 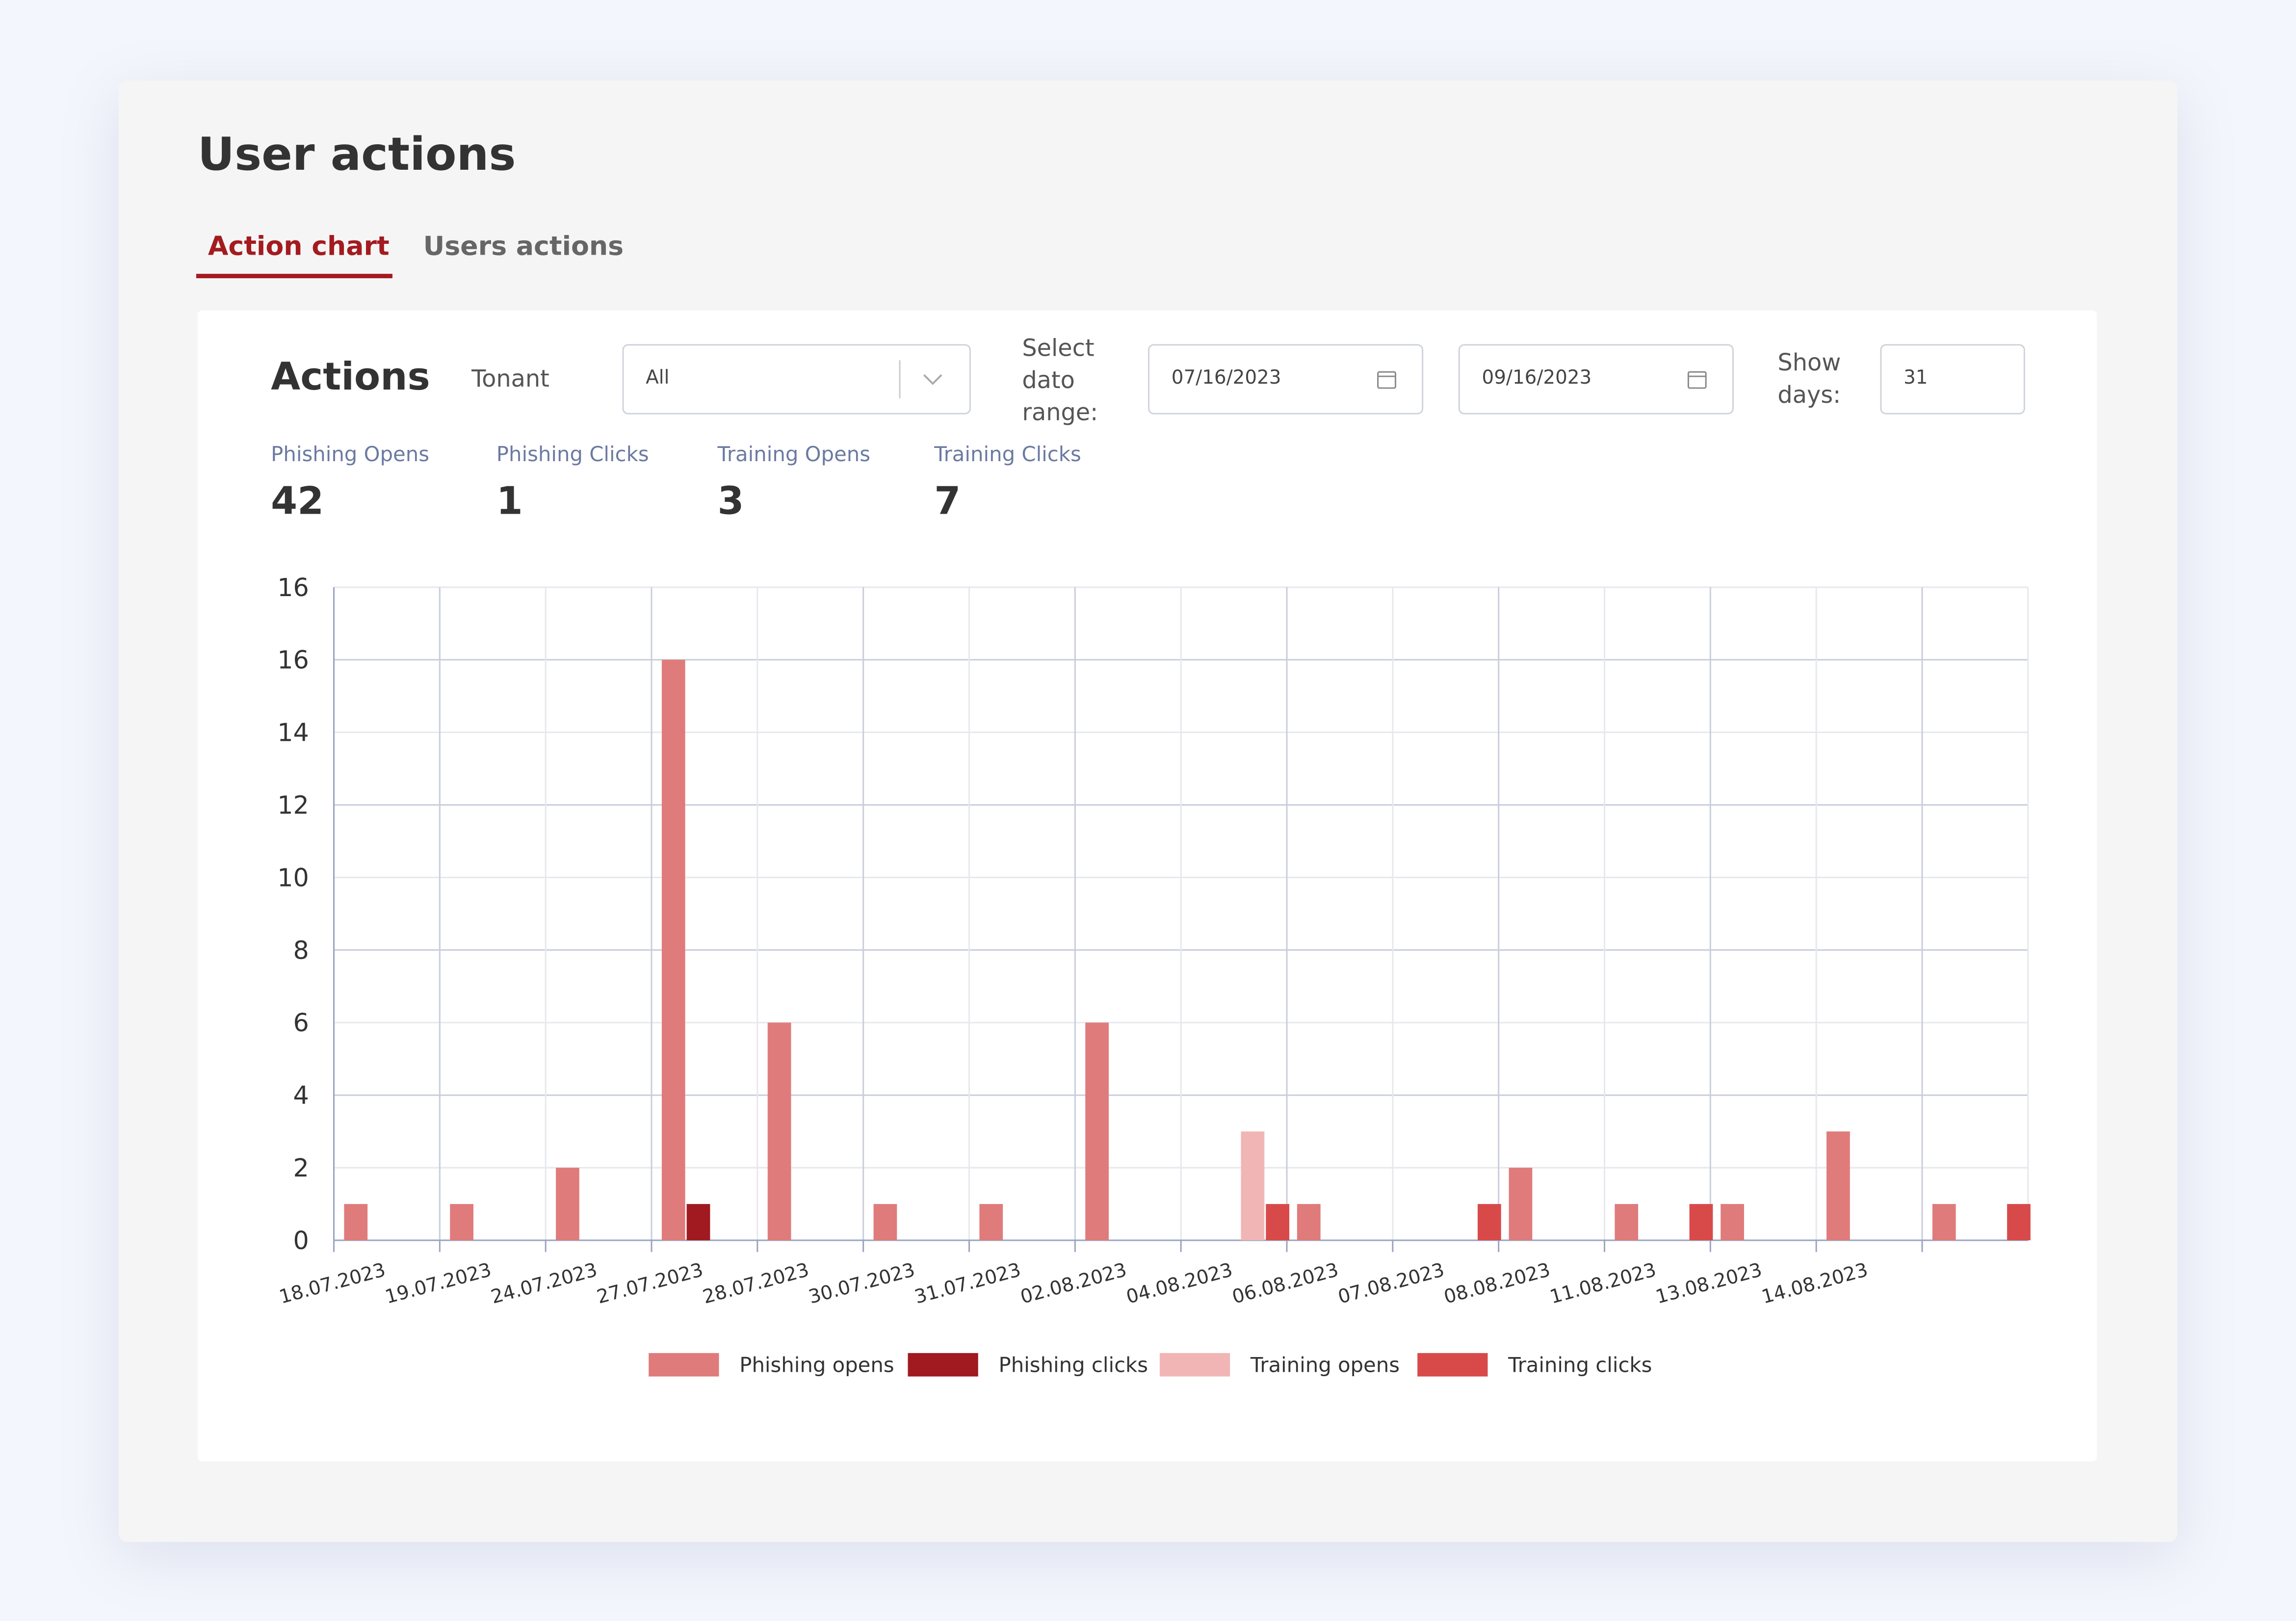 What do you see at coordinates (1596, 379) in the screenshot?
I see `end-date-input: 09/16/2023` at bounding box center [1596, 379].